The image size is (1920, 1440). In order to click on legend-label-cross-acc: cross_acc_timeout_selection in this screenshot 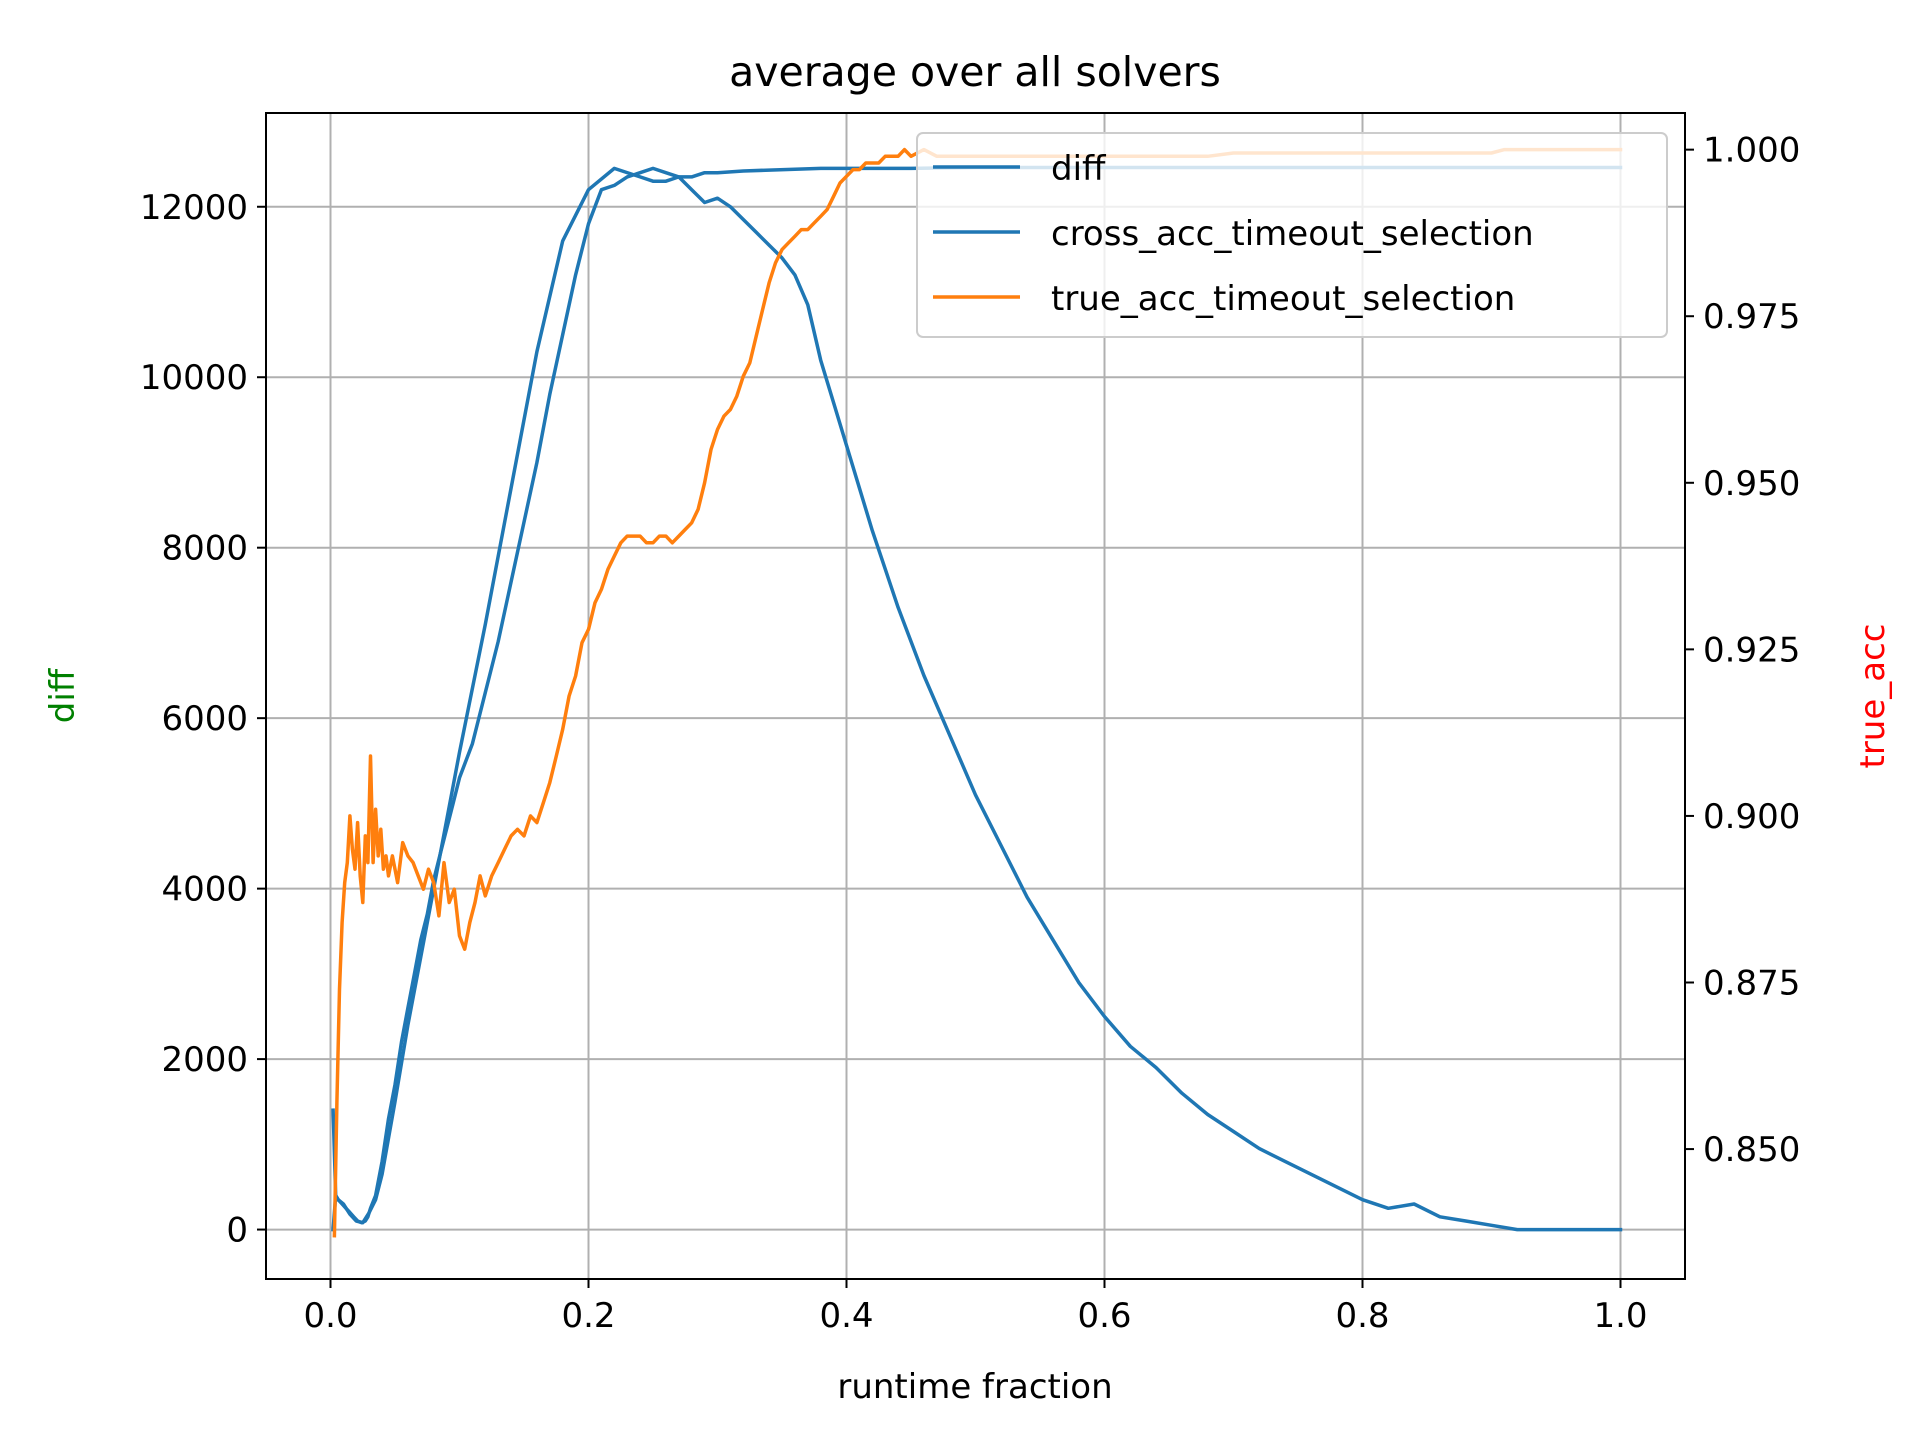, I will do `click(1292, 234)`.